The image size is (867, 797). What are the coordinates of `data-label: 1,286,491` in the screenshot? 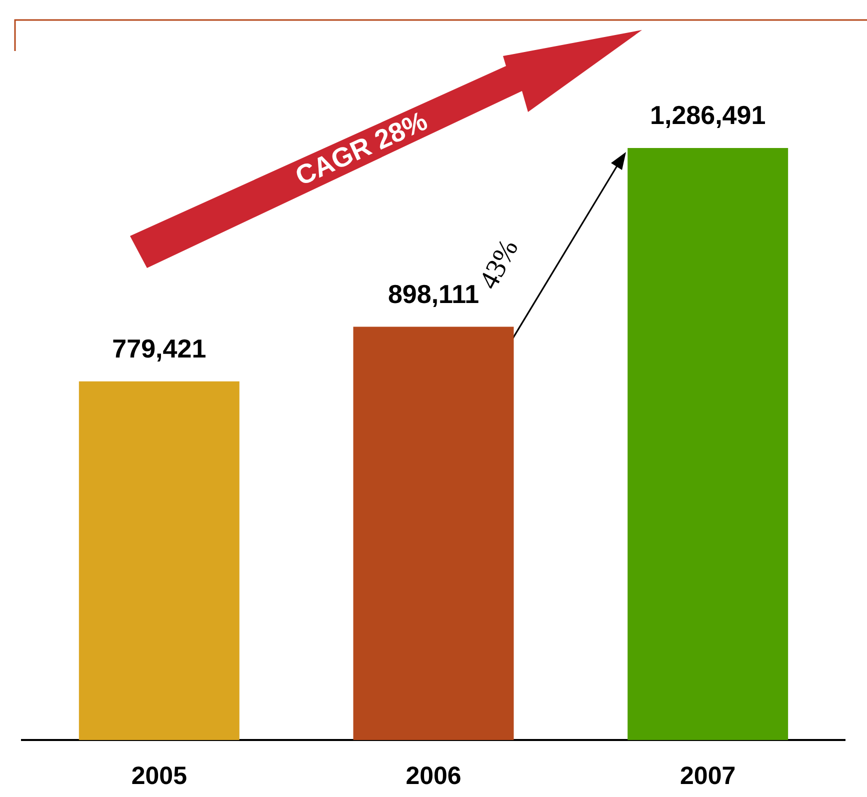 It's located at (708, 115).